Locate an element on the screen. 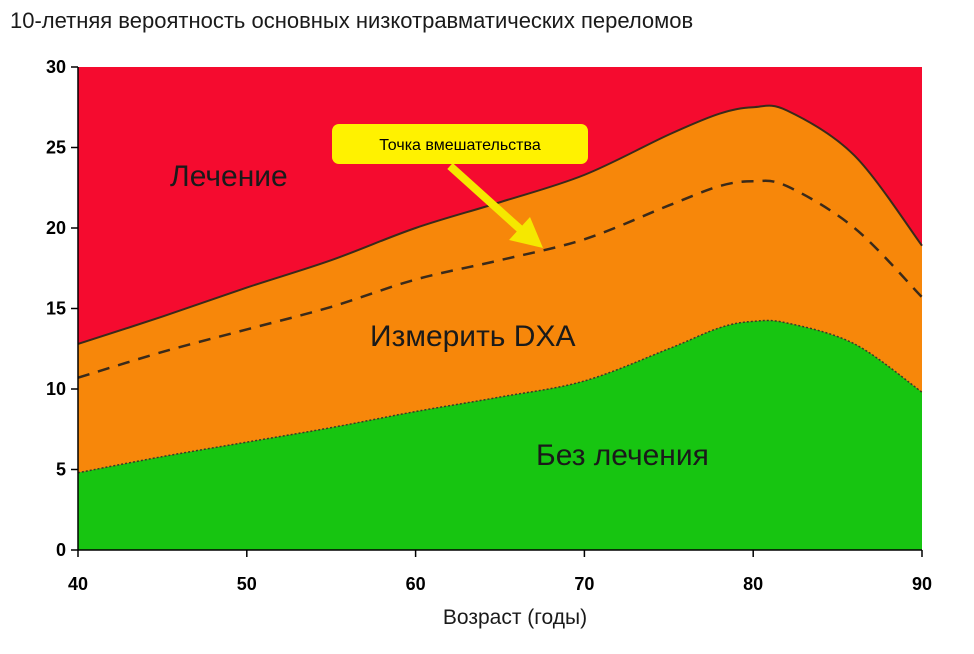 The width and height of the screenshot is (974, 654). x-tick-label: 40 is located at coordinates (78, 584).